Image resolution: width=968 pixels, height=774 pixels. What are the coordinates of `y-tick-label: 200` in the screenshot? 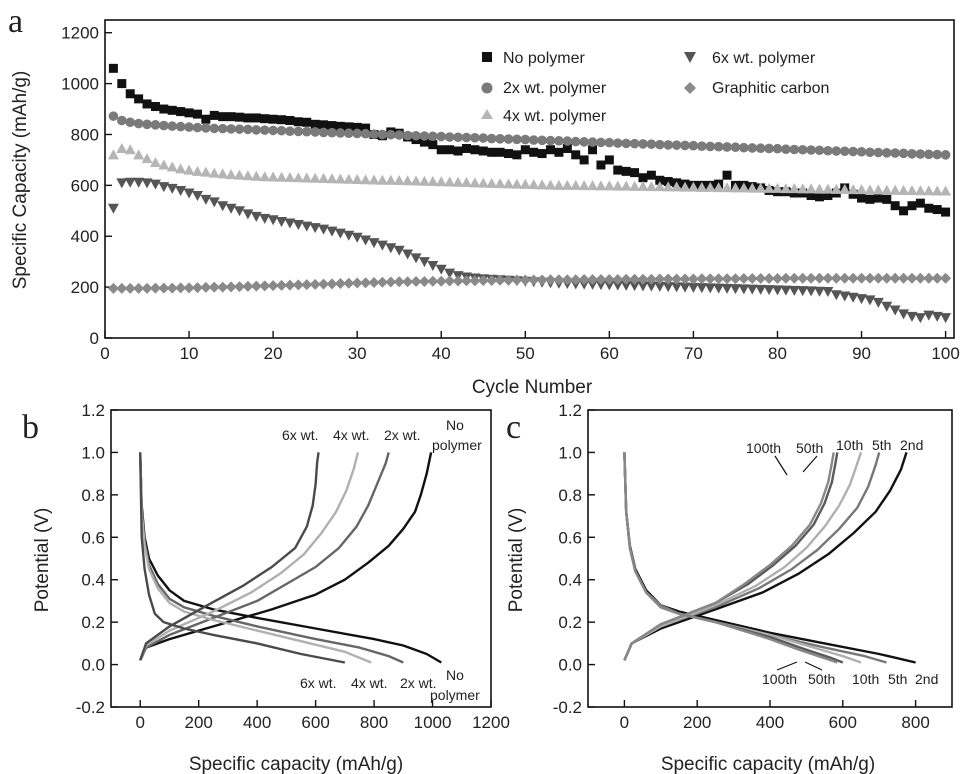 It's located at (85, 287).